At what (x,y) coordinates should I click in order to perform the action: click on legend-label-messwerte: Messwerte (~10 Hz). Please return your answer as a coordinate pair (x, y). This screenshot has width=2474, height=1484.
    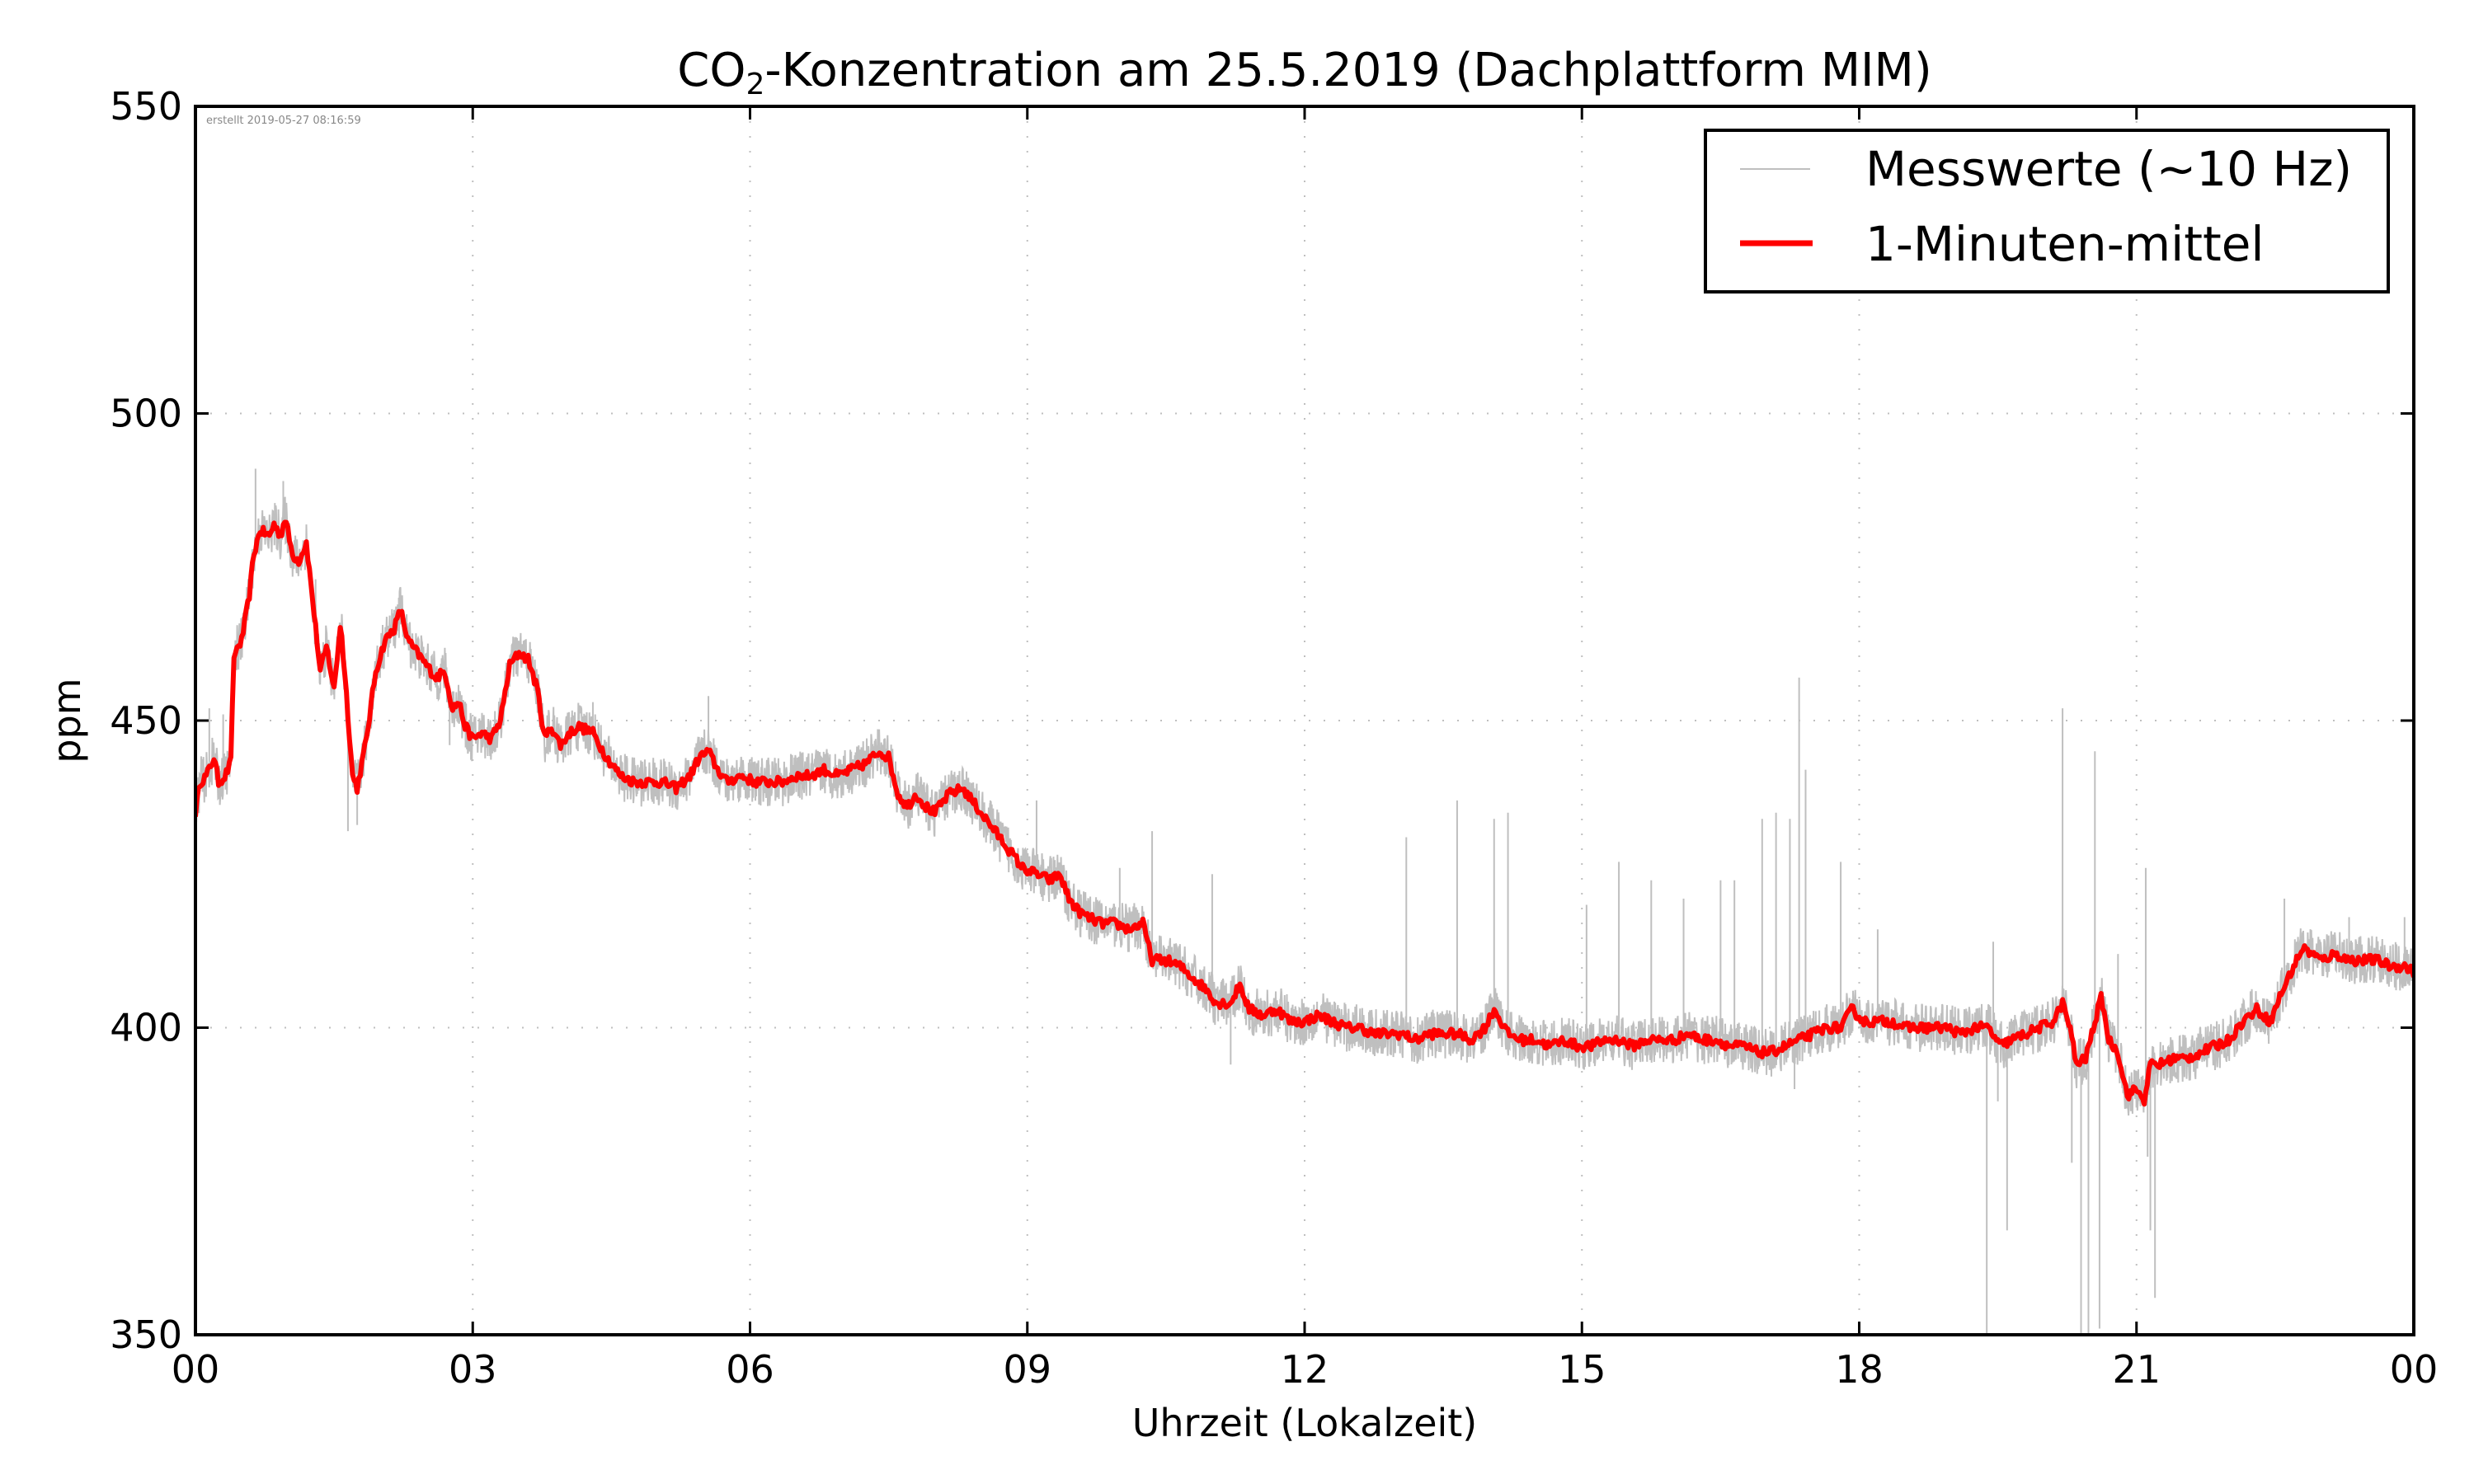
    Looking at the image, I should click on (2108, 169).